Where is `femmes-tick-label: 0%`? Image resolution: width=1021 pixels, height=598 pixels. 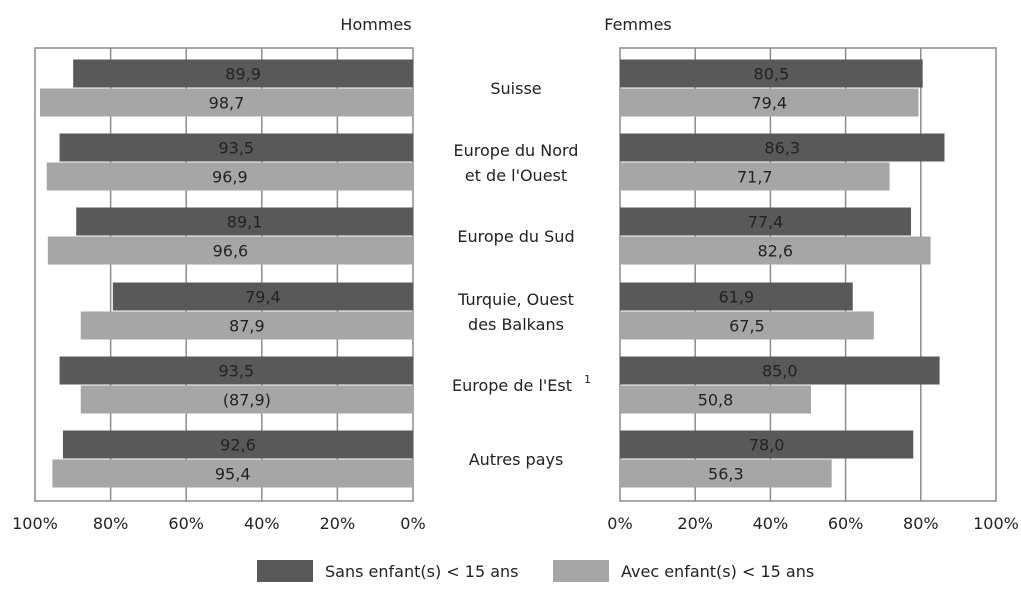
femmes-tick-label: 0% is located at coordinates (619, 523).